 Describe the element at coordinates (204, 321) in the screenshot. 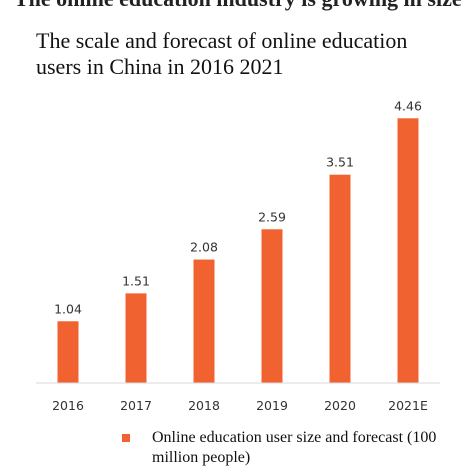

I see `bar-2018` at that location.